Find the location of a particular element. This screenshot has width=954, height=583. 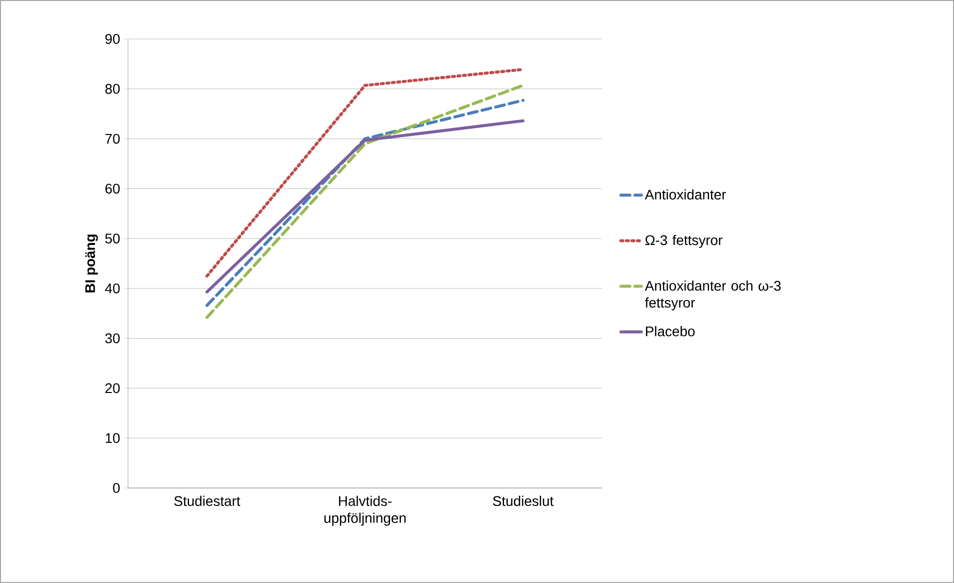

x-tick-label: Studiestart is located at coordinates (207, 501).